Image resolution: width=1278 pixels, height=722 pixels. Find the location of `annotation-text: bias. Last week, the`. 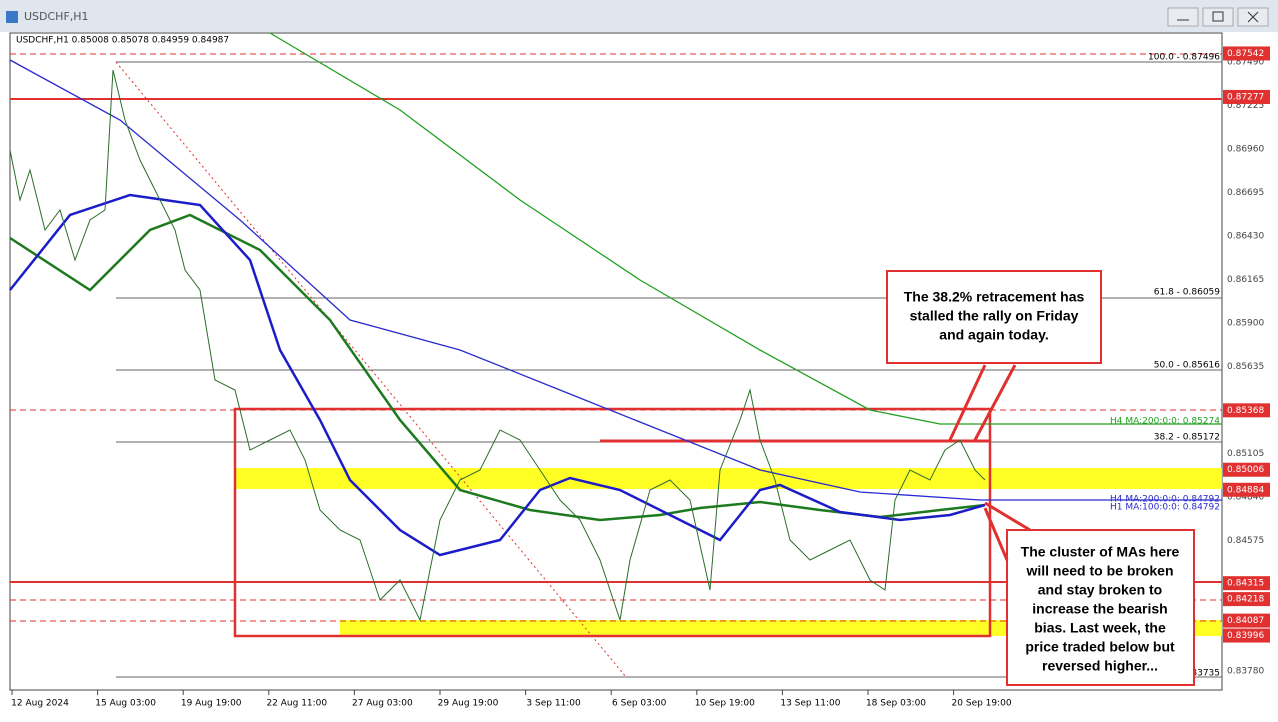

annotation-text: bias. Last week, the is located at coordinates (1100, 628).